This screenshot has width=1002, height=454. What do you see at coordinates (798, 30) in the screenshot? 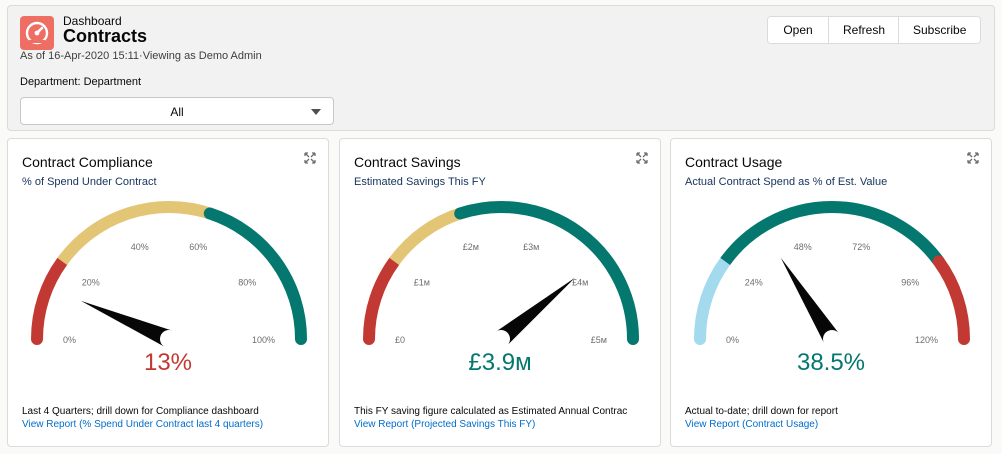
I see `open-button: Open` at bounding box center [798, 30].